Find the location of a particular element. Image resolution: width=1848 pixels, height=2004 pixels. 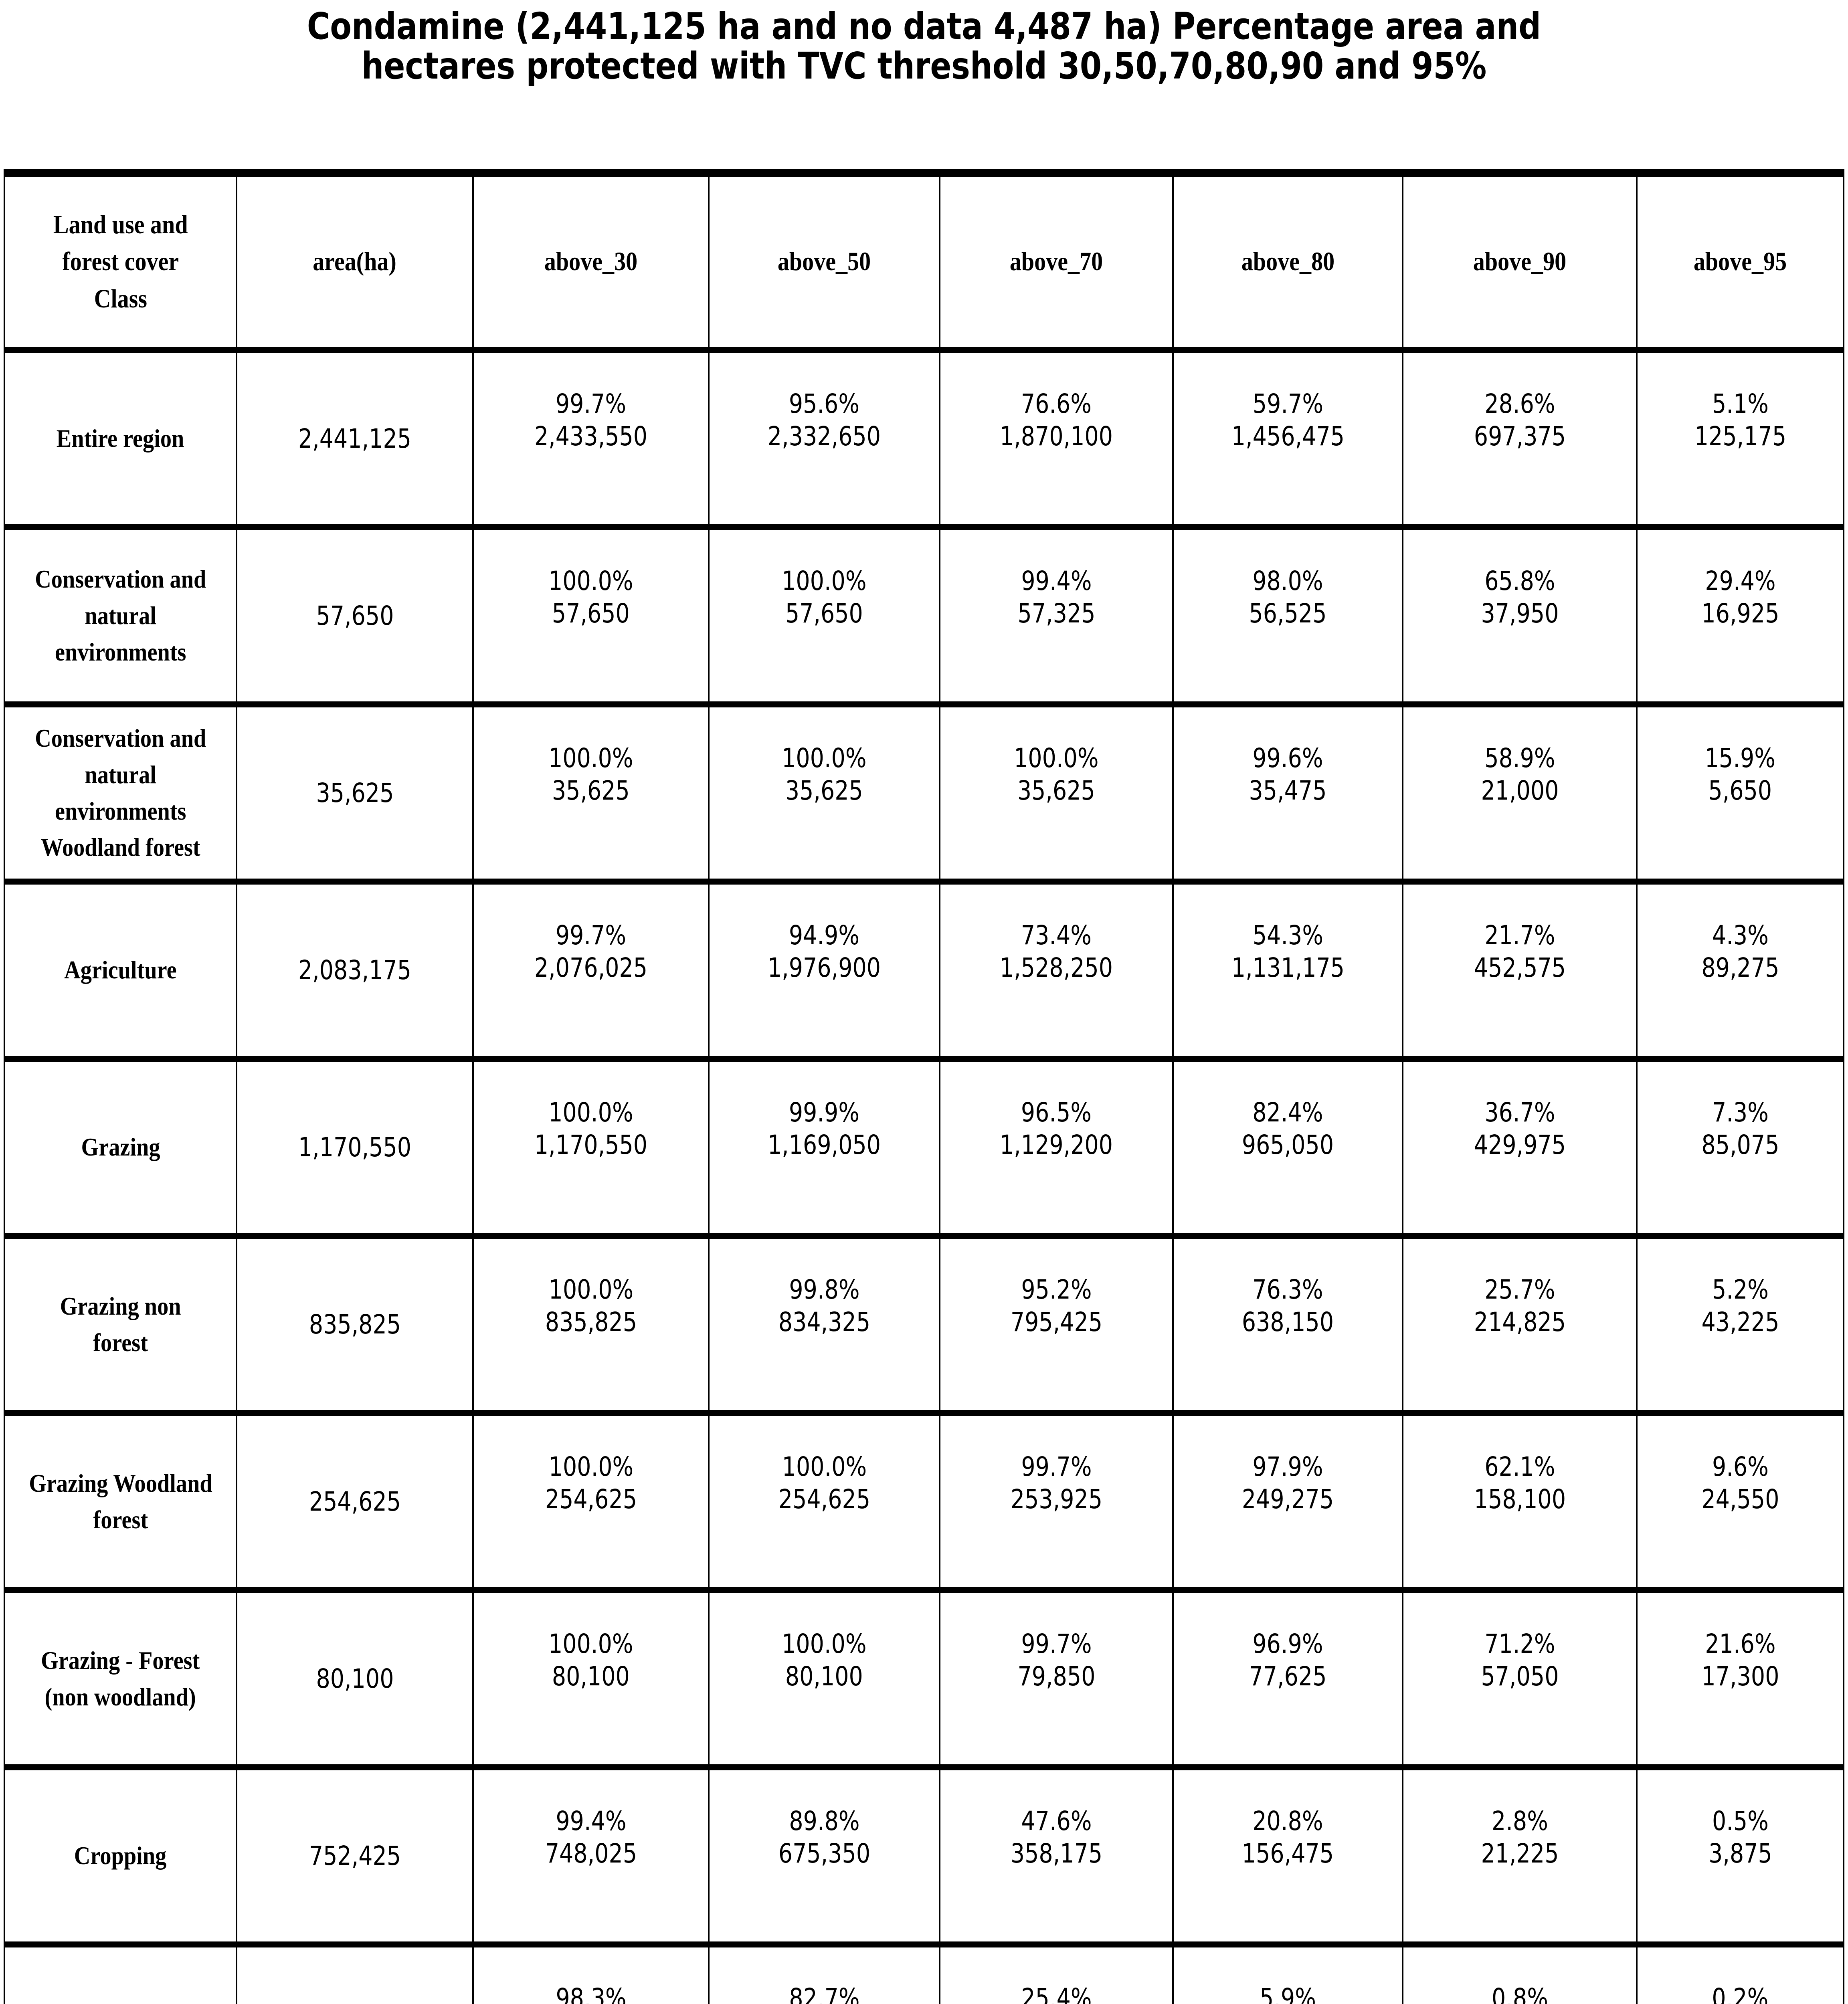

table-cell: 99.9% 1,169,050 is located at coordinates (825, 1151).